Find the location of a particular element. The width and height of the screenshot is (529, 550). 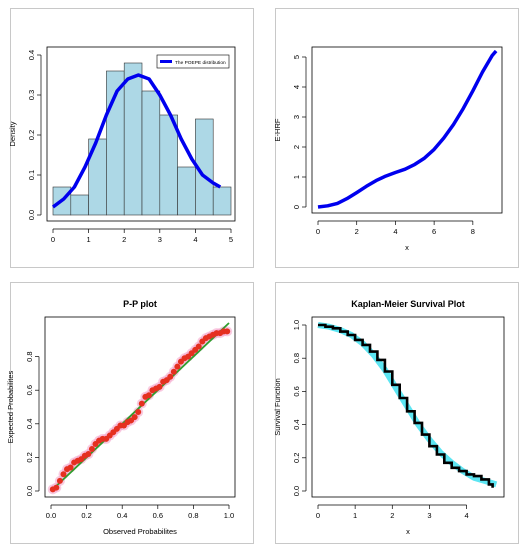

x-tick-label: 0.8 is located at coordinates (193, 515).